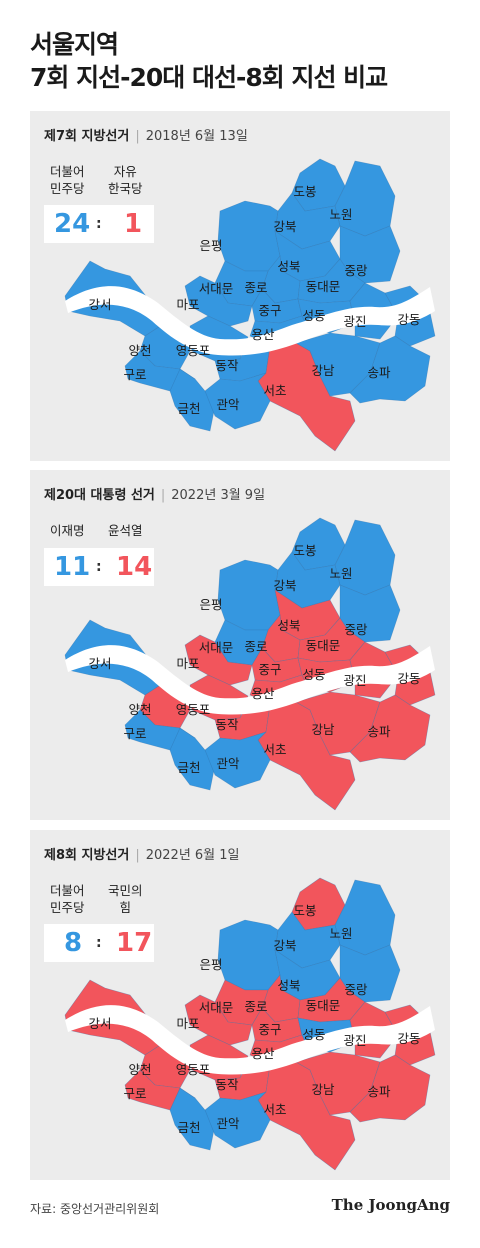  I want to click on district-label: 마포, so click(187, 304).